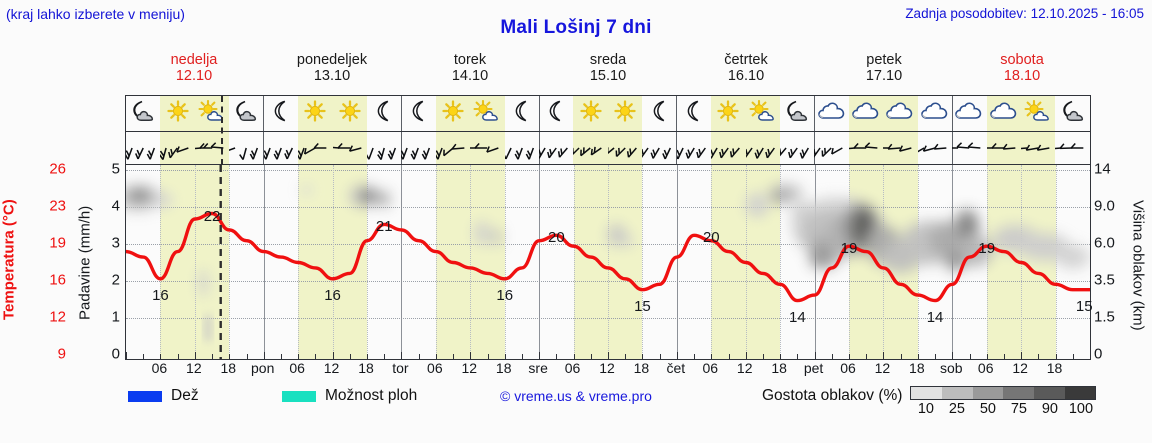 The image size is (1152, 443). I want to click on cloud-height-axis-title: Višina oblakov (km), so click(1138, 265).